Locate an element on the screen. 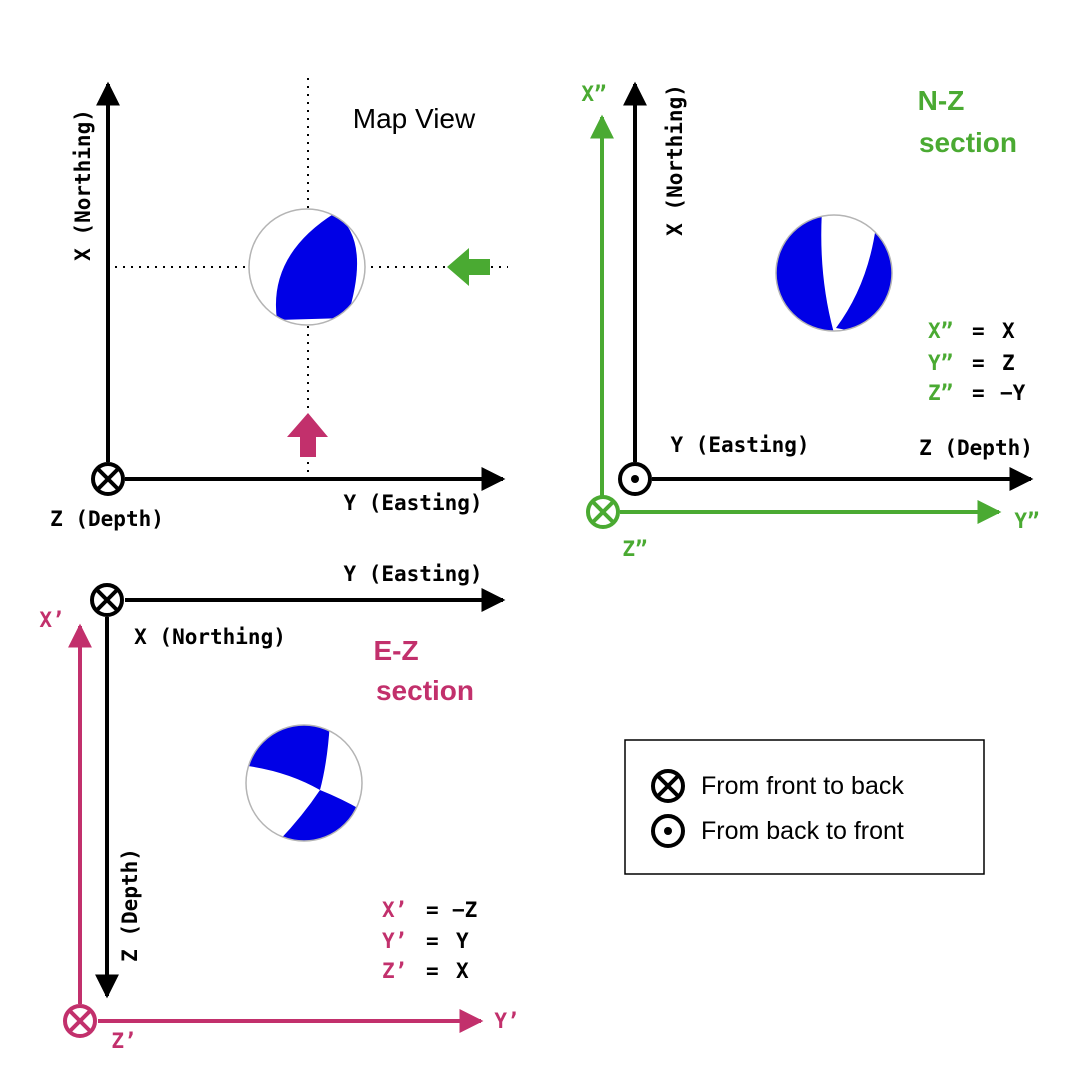 Image resolution: width=1080 pixels, height=1080 pixels. ez-eq-2-rhs: Y is located at coordinates (462, 941).